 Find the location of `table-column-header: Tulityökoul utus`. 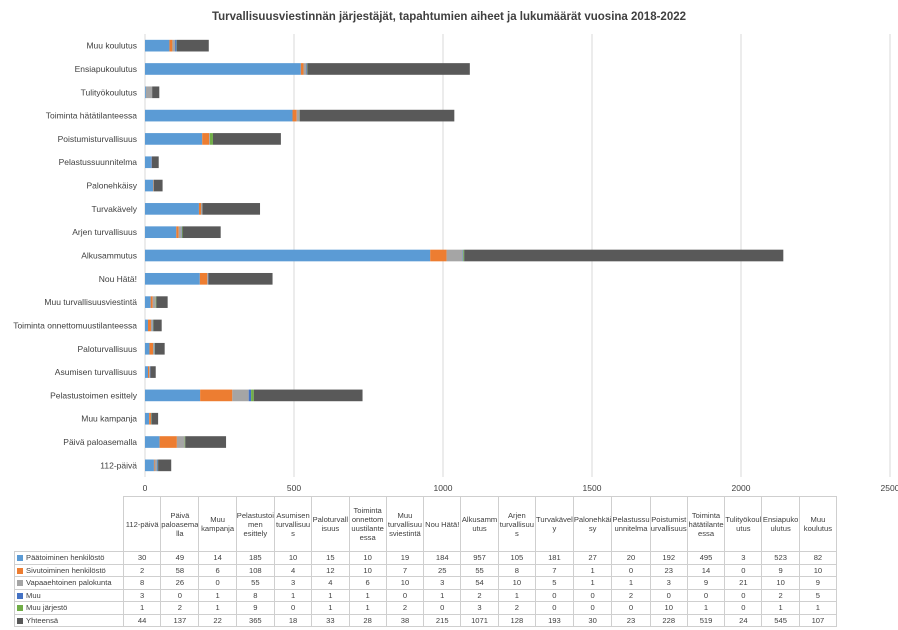

table-column-header: Tulityökoul utus is located at coordinates (743, 524).